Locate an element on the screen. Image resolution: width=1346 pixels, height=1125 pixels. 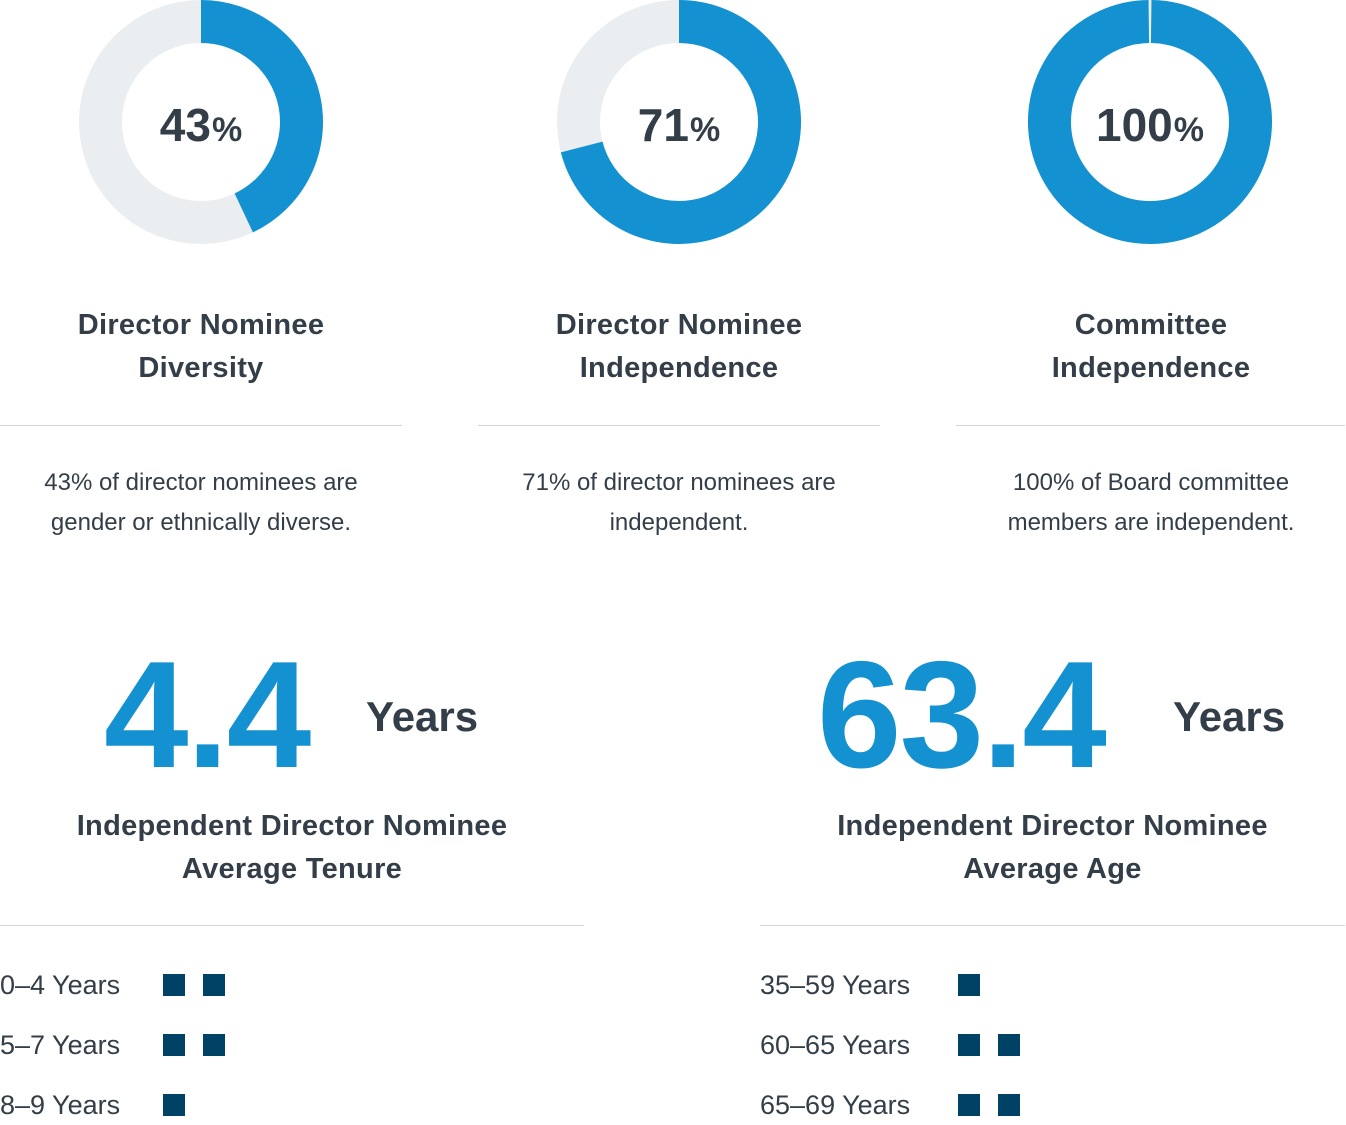
distribution-row: 35–59 Years is located at coordinates (960, 985).